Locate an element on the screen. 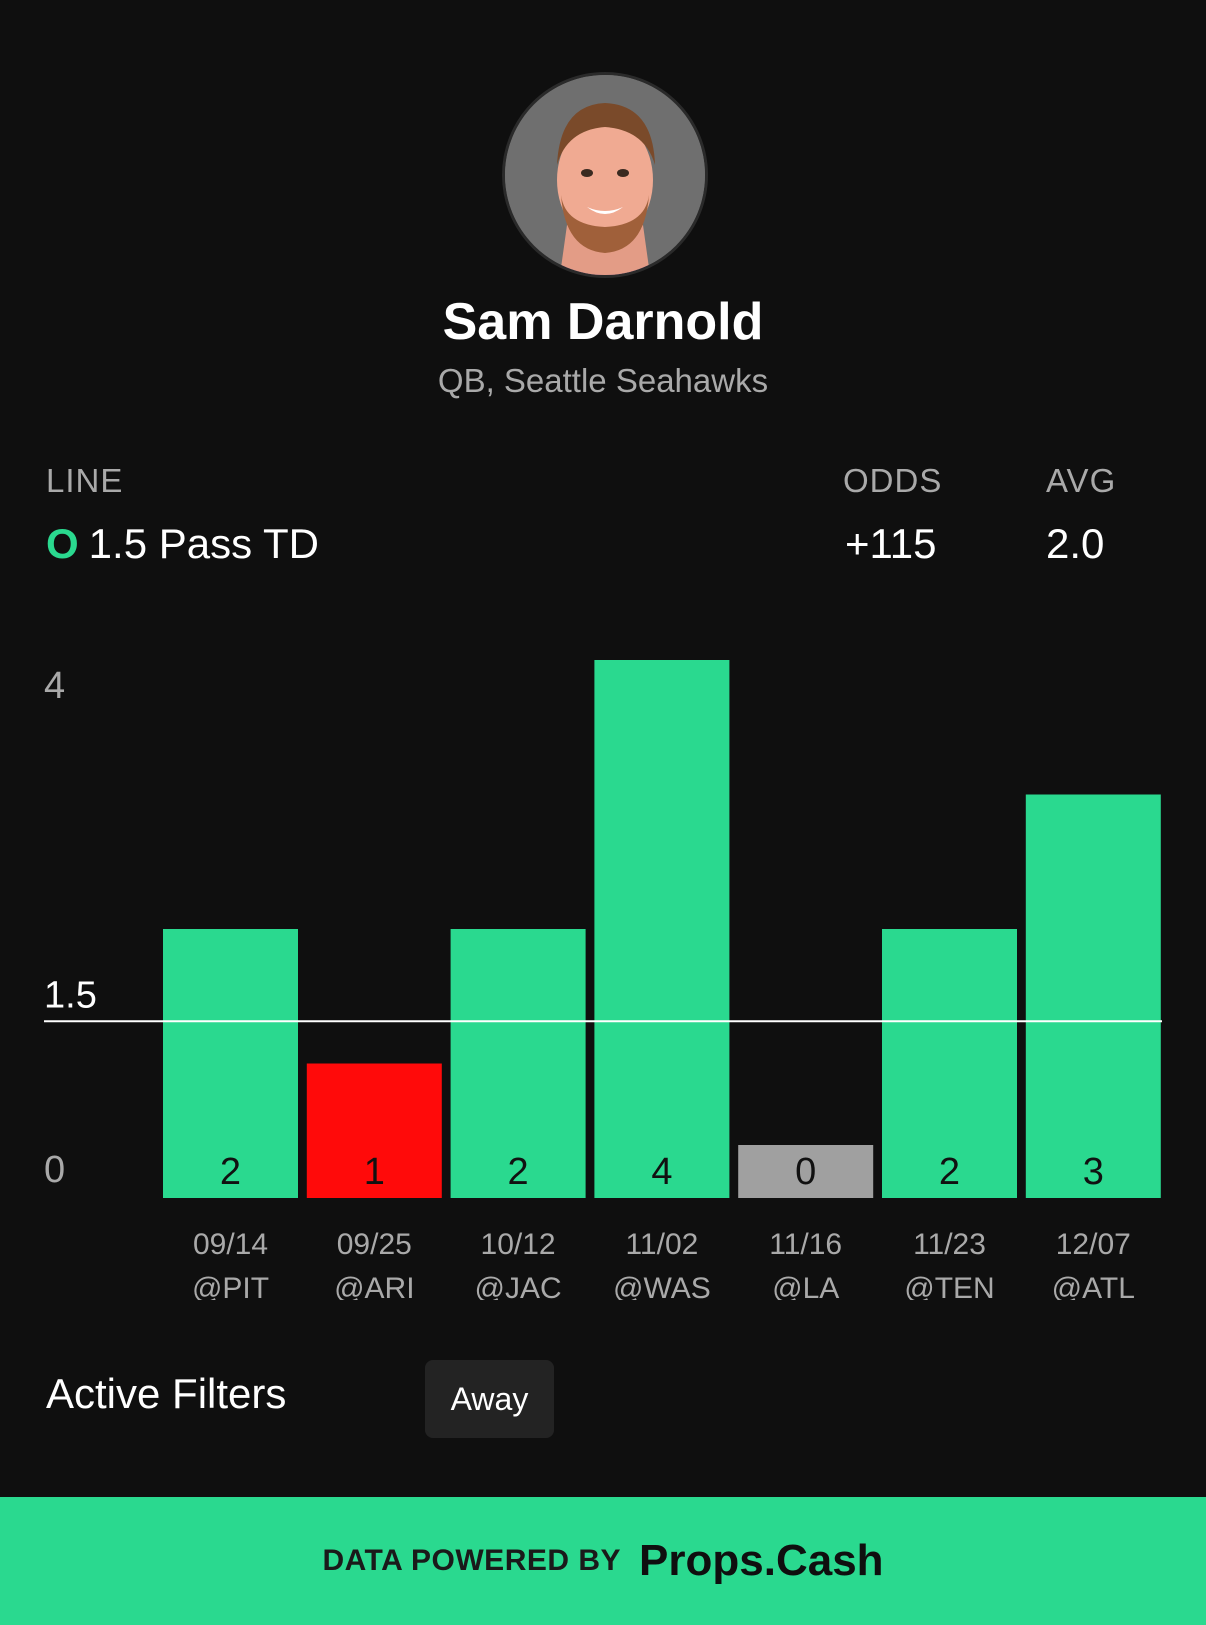 The width and height of the screenshot is (1206, 1625). x-tick-date-6: 12/07 is located at coordinates (1093, 1244).